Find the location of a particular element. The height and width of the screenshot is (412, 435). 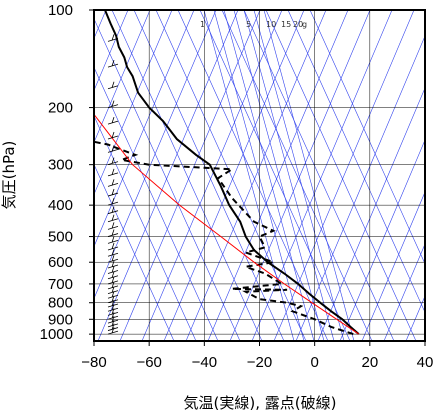

y-tick-label: 100 is located at coordinates (60, 10).